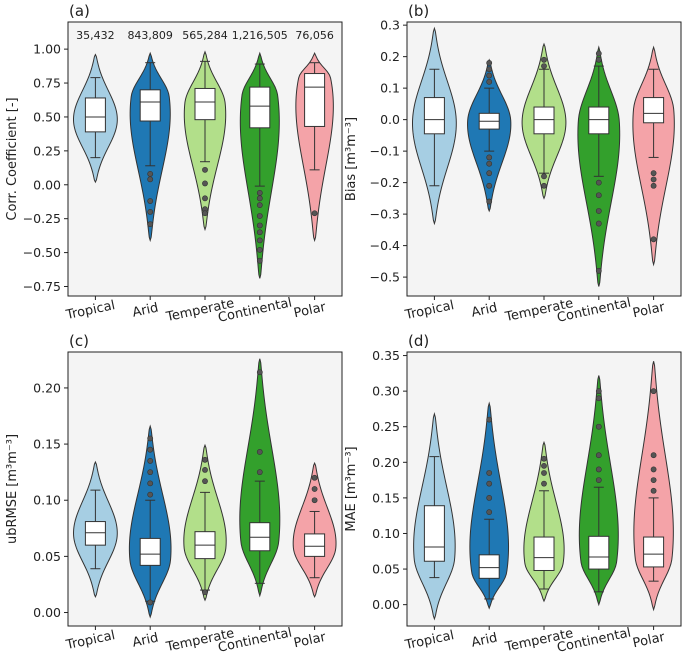 This screenshot has height=670, width=685. I want to click on y-tick-label: 0.3, so click(390, 25).